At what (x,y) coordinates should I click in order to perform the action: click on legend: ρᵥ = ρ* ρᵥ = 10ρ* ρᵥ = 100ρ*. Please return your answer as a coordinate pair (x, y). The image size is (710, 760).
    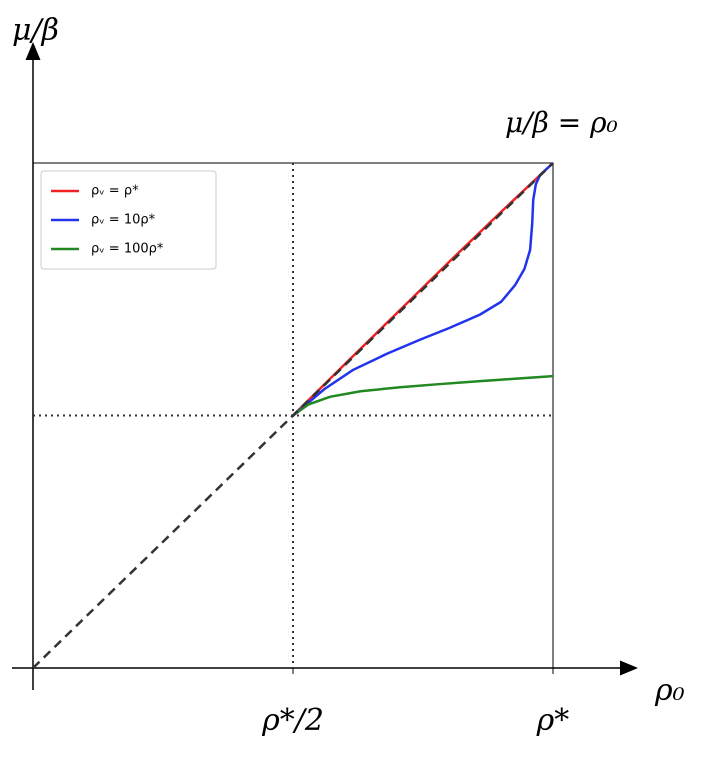
    Looking at the image, I should click on (128, 220).